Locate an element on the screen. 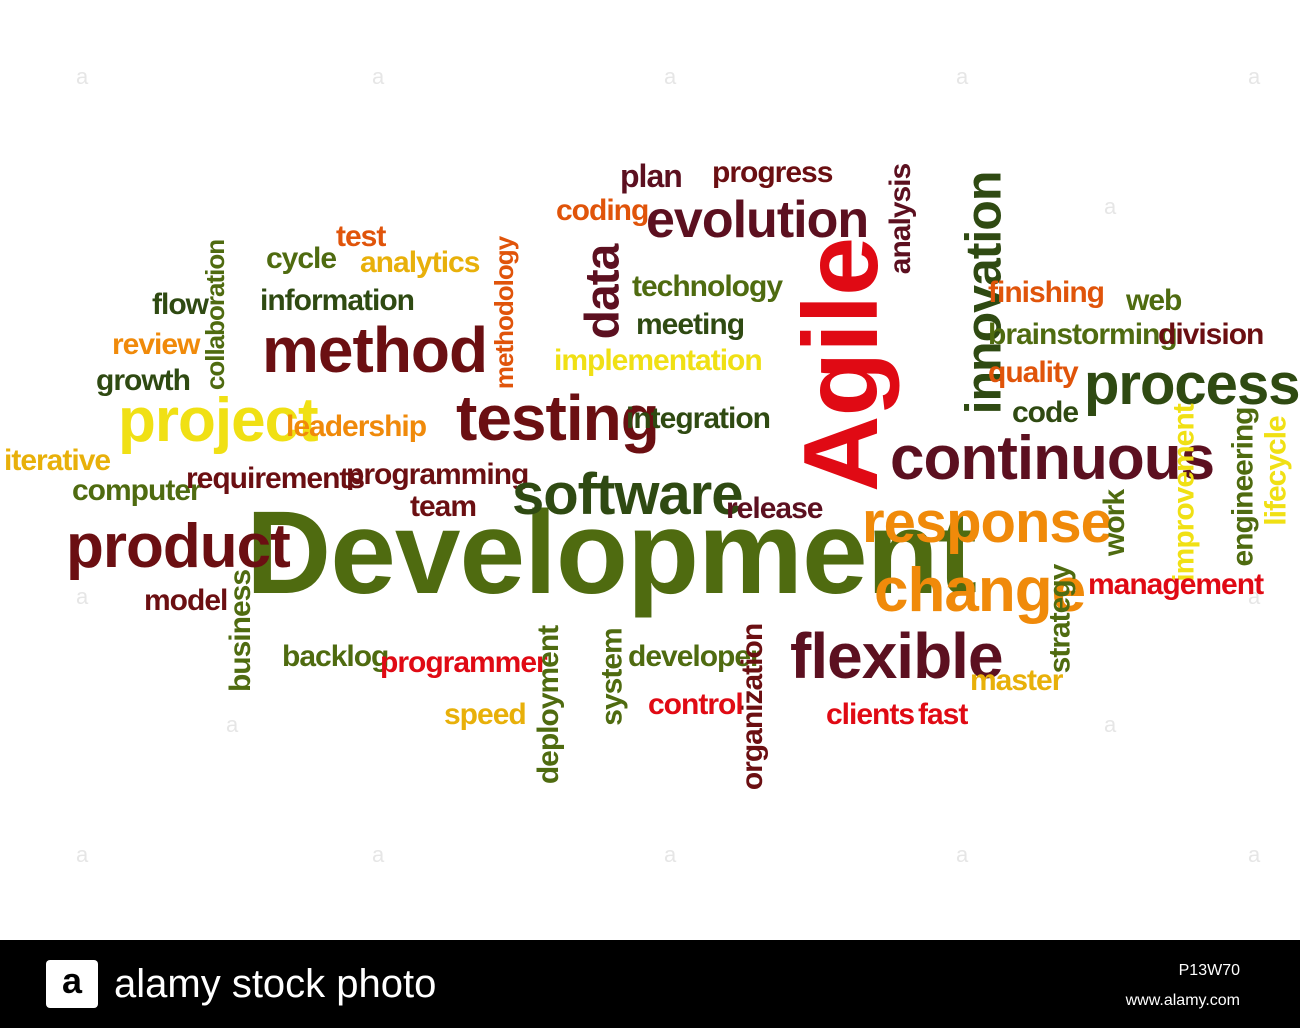 The width and height of the screenshot is (1300, 1028). word: developer is located at coordinates (695, 656).